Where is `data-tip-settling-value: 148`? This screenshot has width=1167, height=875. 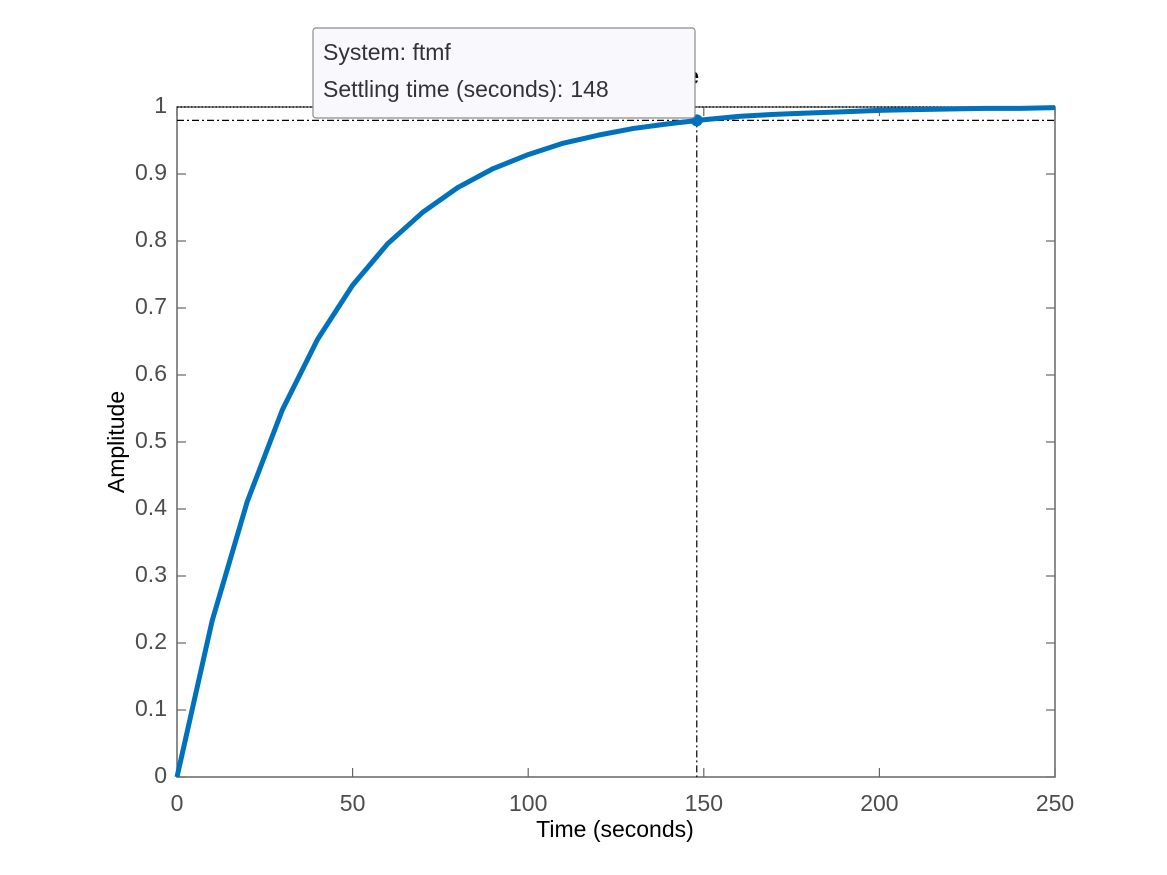
data-tip-settling-value: 148 is located at coordinates (589, 89).